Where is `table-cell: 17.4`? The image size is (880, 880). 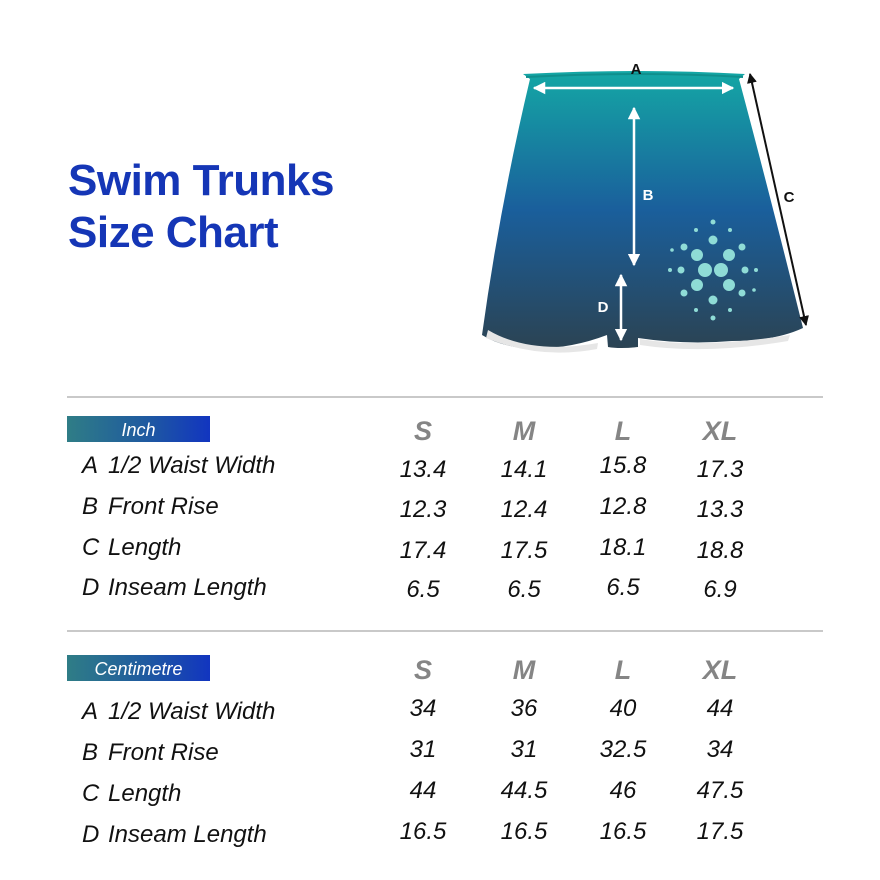 table-cell: 17.4 is located at coordinates (423, 550).